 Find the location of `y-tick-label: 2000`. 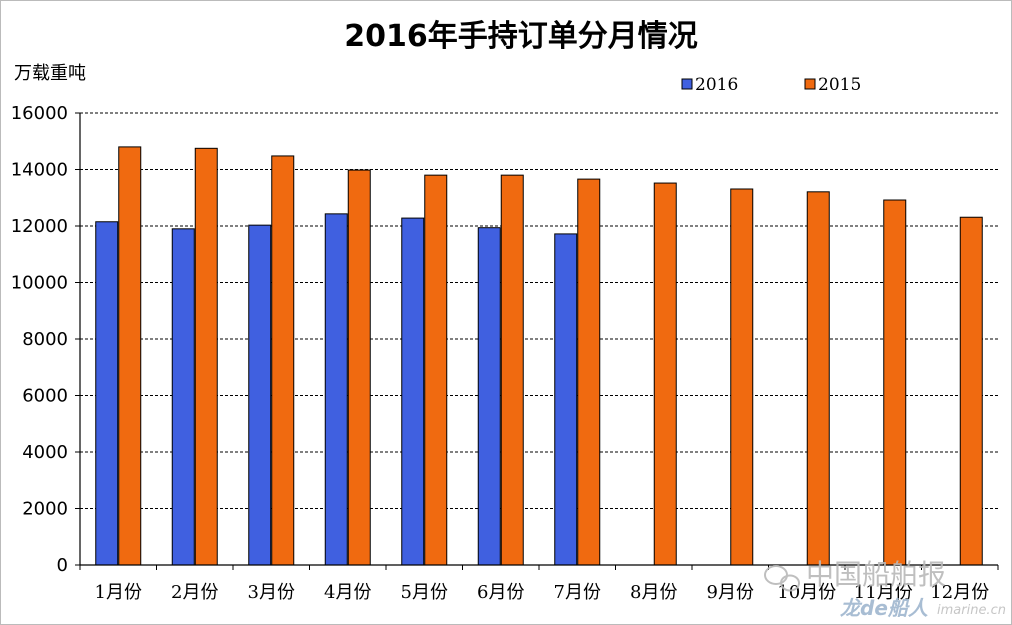

y-tick-label: 2000 is located at coordinates (45, 509).